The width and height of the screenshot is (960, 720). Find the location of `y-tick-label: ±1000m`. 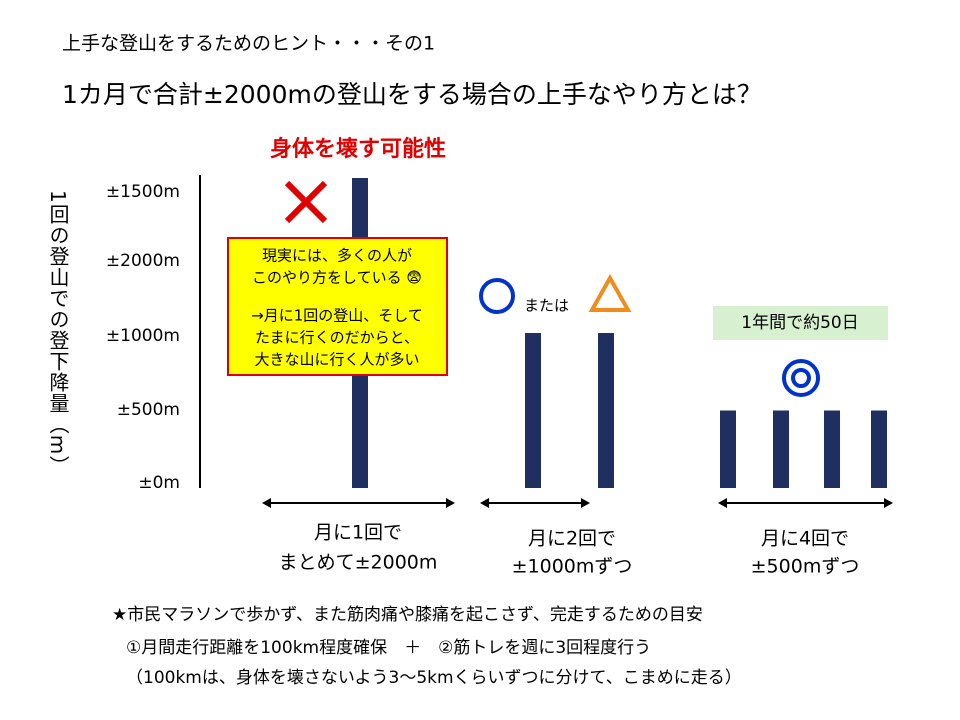

y-tick-label: ±1000m is located at coordinates (143, 336).